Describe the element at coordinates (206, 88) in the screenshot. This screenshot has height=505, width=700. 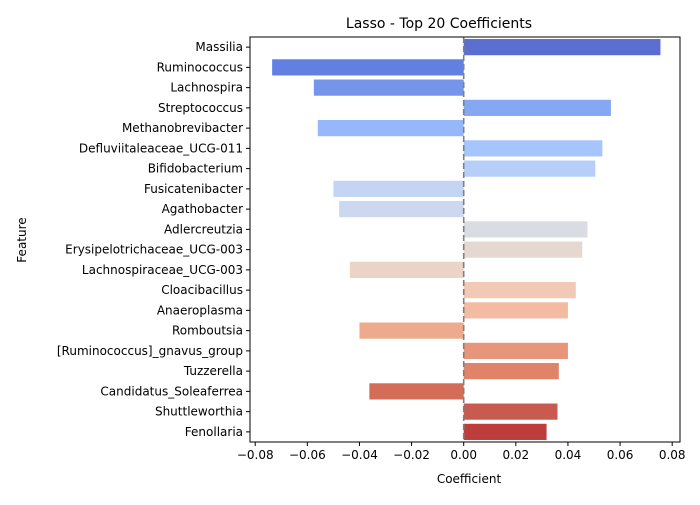
I see `y-tick-label: Lachnospira` at that location.